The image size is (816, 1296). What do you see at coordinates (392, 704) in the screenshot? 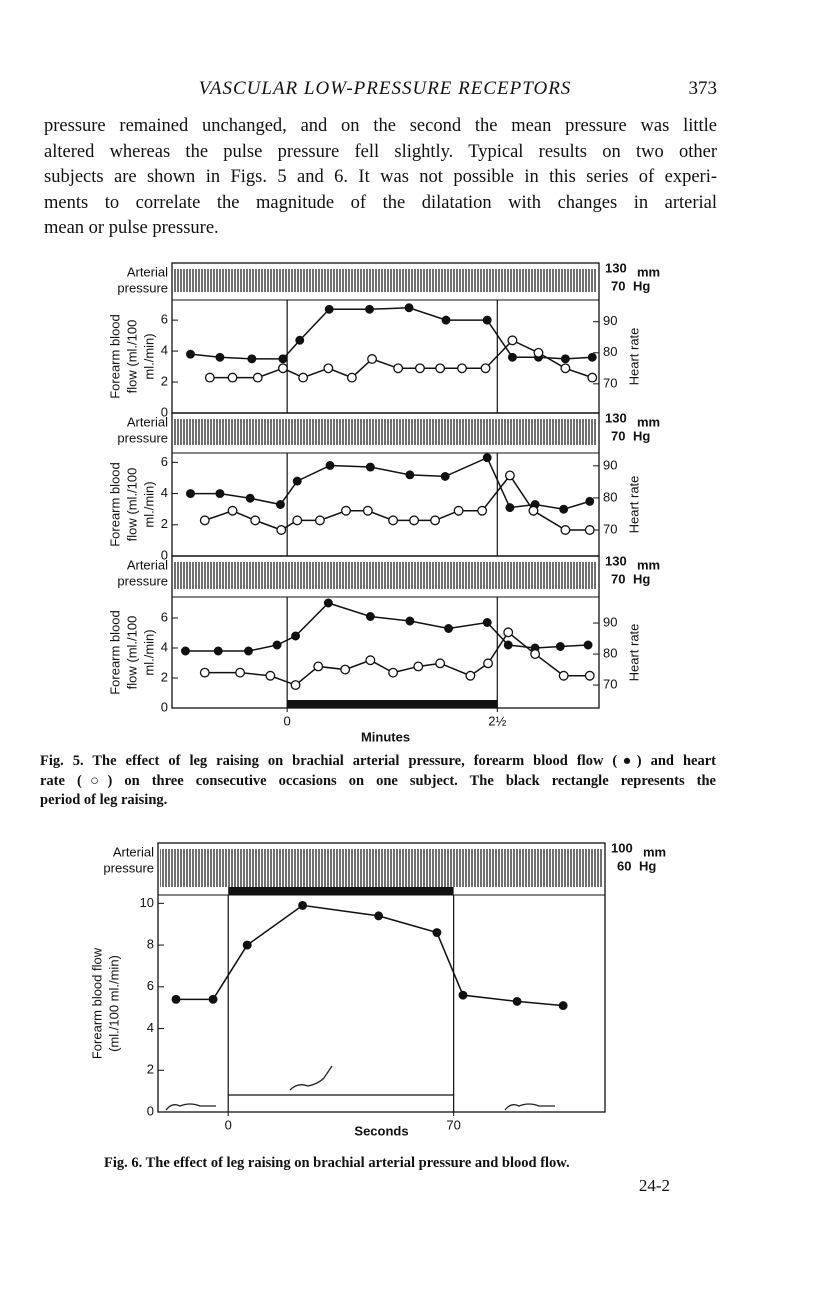
I see `period-bar` at bounding box center [392, 704].